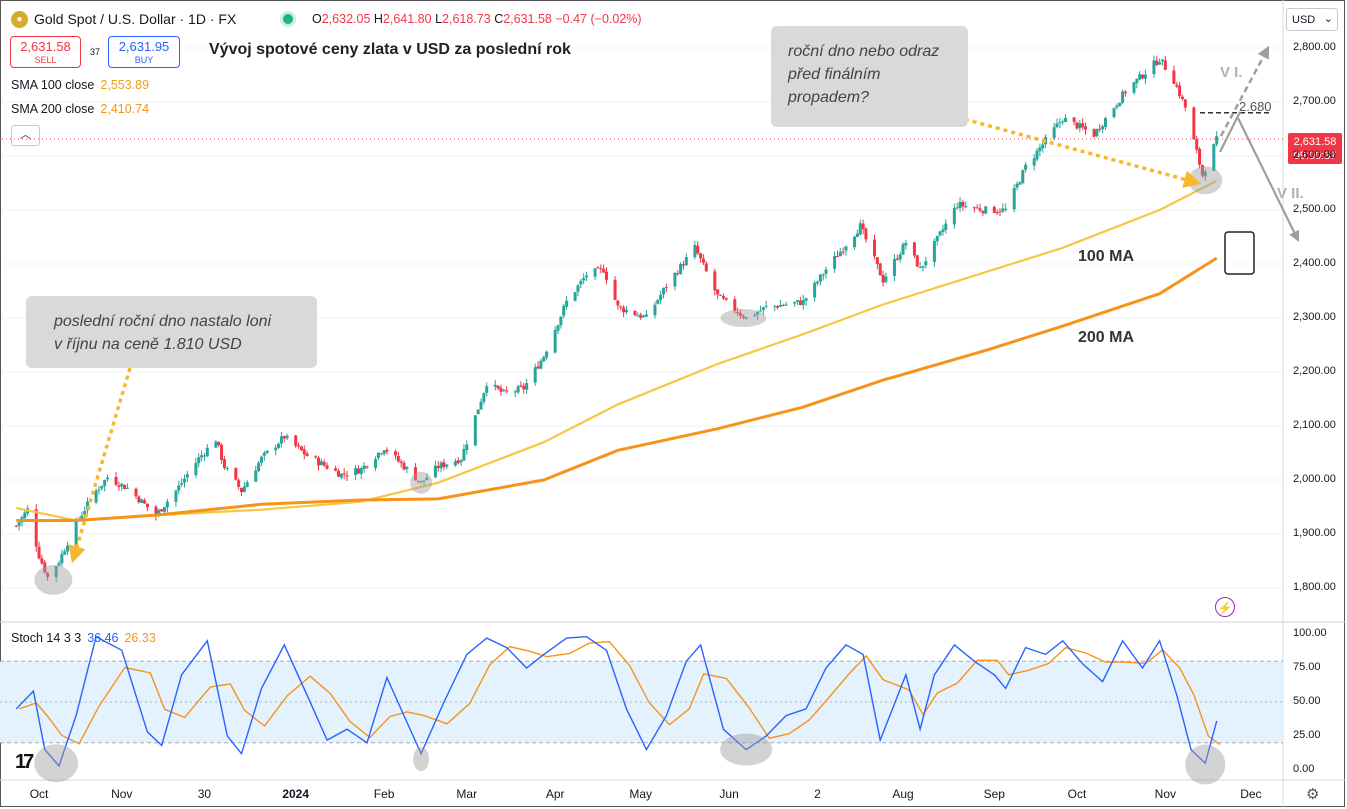 Image resolution: width=1347 pixels, height=809 pixels. I want to click on currency-select: USD ⌄, so click(1312, 19).